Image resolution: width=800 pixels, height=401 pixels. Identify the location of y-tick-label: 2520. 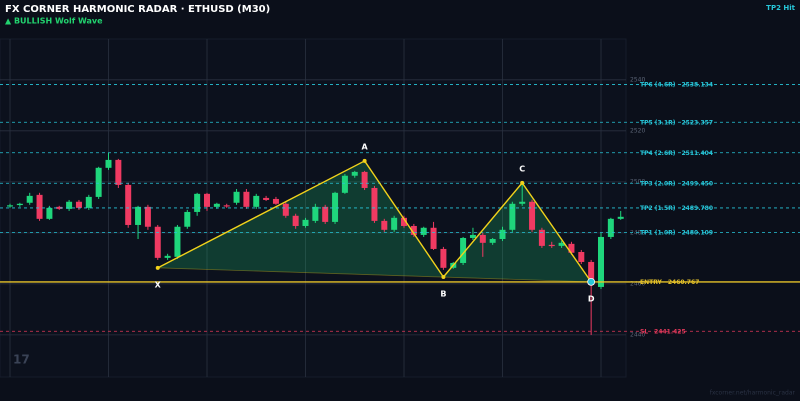
(637, 130).